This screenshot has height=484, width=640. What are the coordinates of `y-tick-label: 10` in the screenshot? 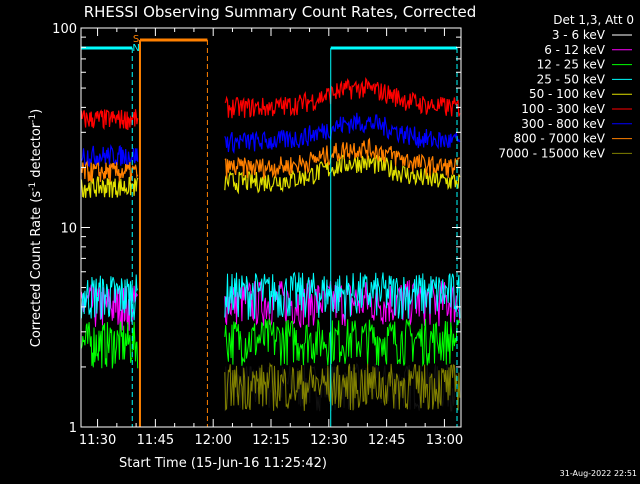 It's located at (68, 229).